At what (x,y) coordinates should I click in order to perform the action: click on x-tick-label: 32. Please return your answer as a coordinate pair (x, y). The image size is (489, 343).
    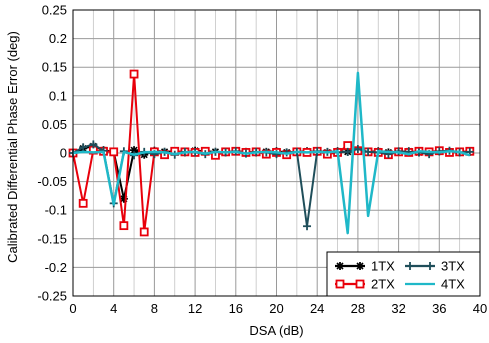
    Looking at the image, I should click on (398, 308).